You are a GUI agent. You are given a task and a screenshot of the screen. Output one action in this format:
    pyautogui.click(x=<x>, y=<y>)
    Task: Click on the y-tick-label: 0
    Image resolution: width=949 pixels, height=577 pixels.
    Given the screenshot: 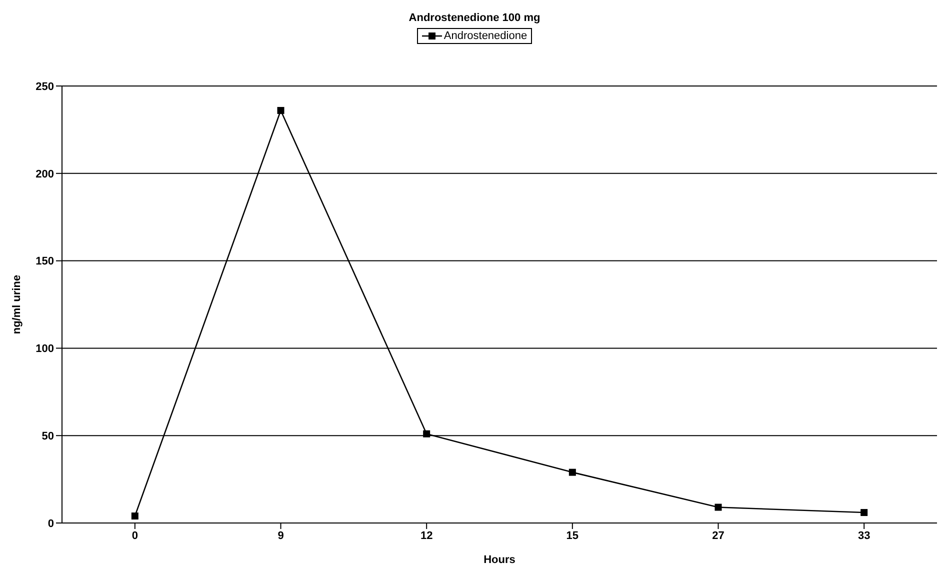 What is the action you would take?
    pyautogui.click(x=51, y=524)
    